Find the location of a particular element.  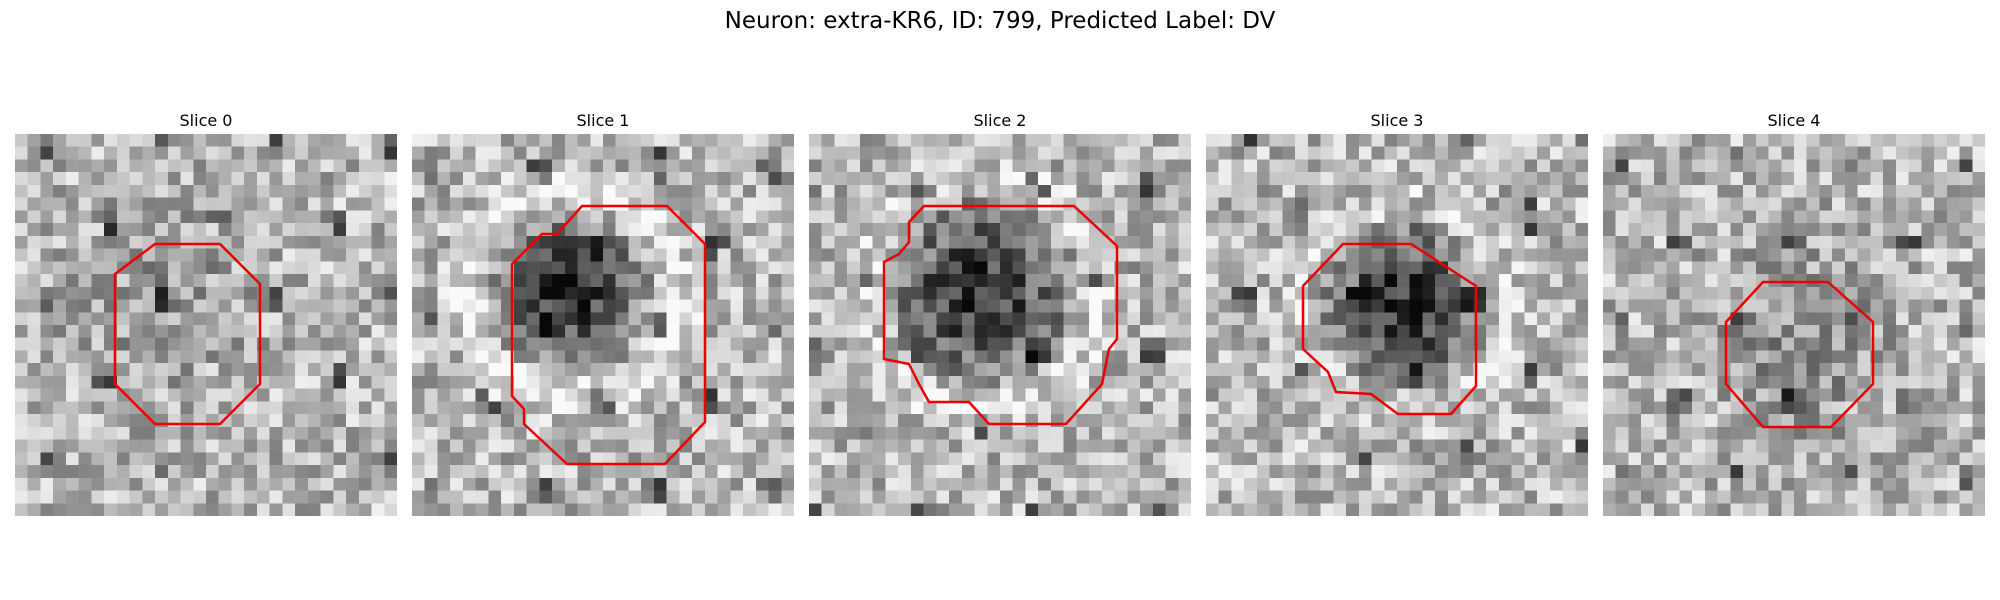

slice-title: Slice 2 is located at coordinates (1000, 120).